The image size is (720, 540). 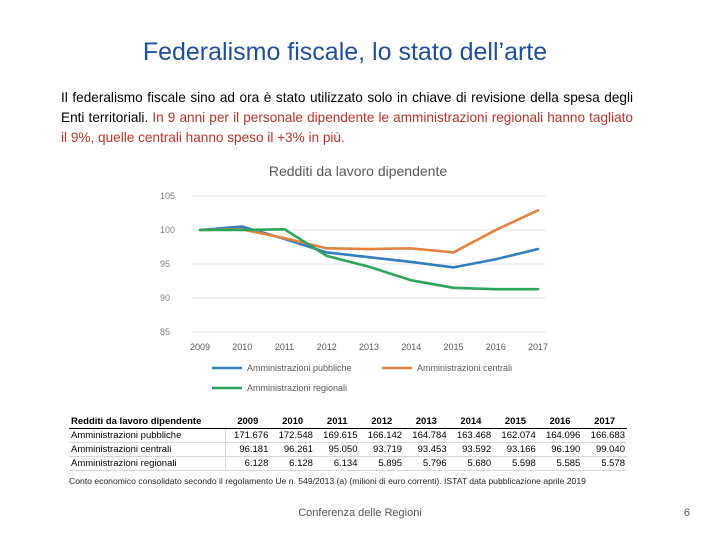 What do you see at coordinates (167, 196) in the screenshot?
I see `y-tick-label: 105` at bounding box center [167, 196].